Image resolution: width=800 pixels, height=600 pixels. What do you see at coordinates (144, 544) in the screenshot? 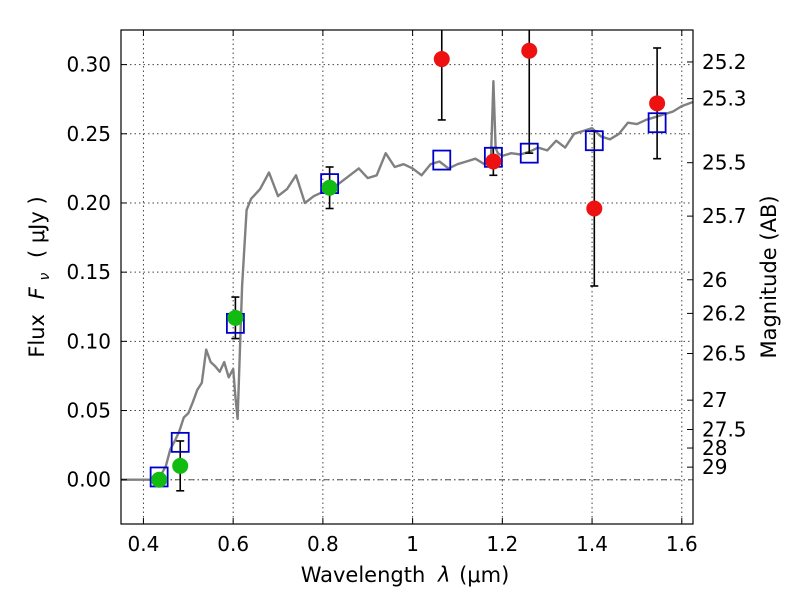
I see `x-tick-label: 0.4` at bounding box center [144, 544].